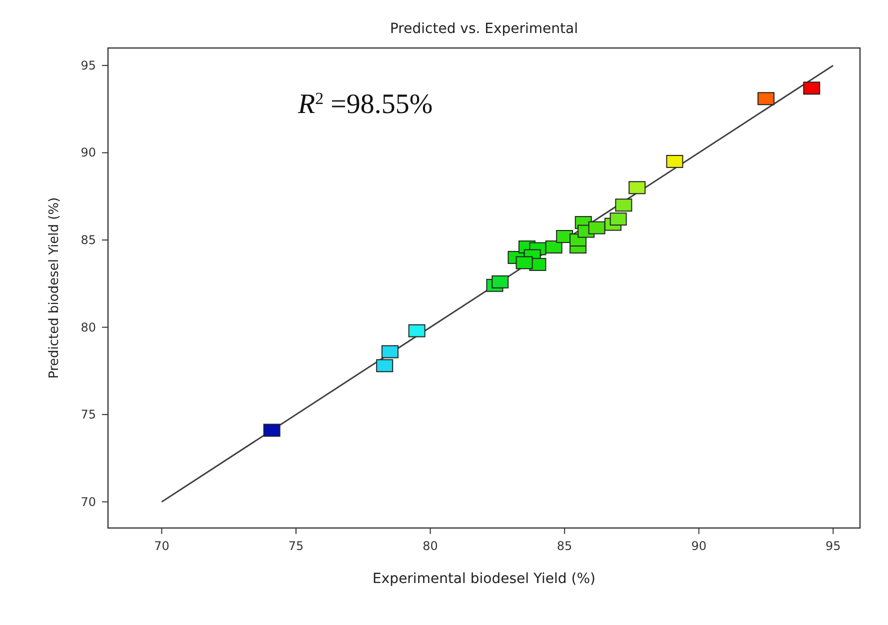  Describe the element at coordinates (564, 546) in the screenshot. I see `x-tick-label: 85` at that location.